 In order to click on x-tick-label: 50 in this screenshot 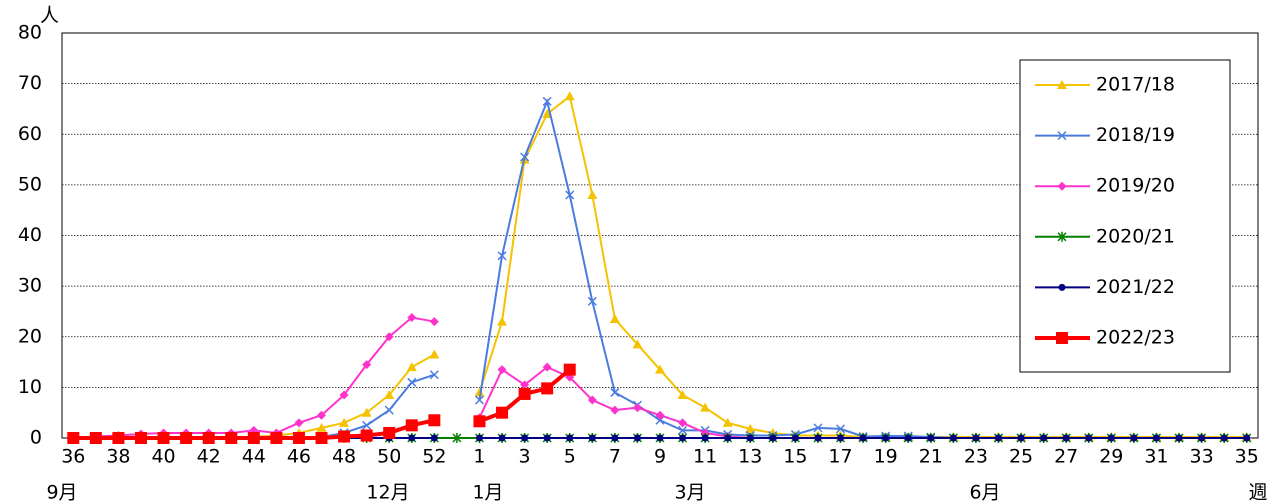, I will do `click(389, 457)`.